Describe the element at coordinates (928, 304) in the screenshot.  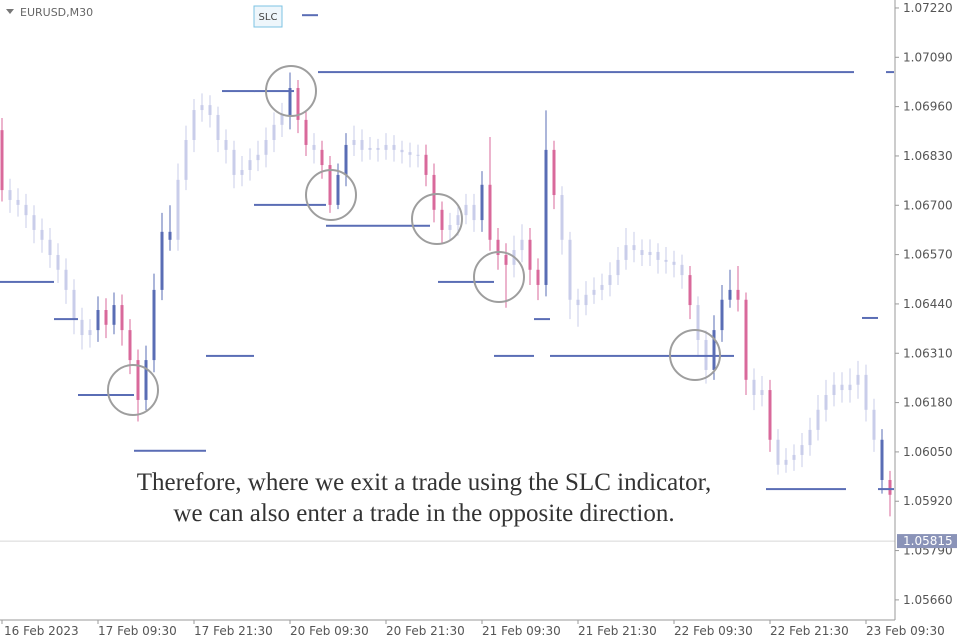
I see `y-tick-label: 1.06440` at that location.